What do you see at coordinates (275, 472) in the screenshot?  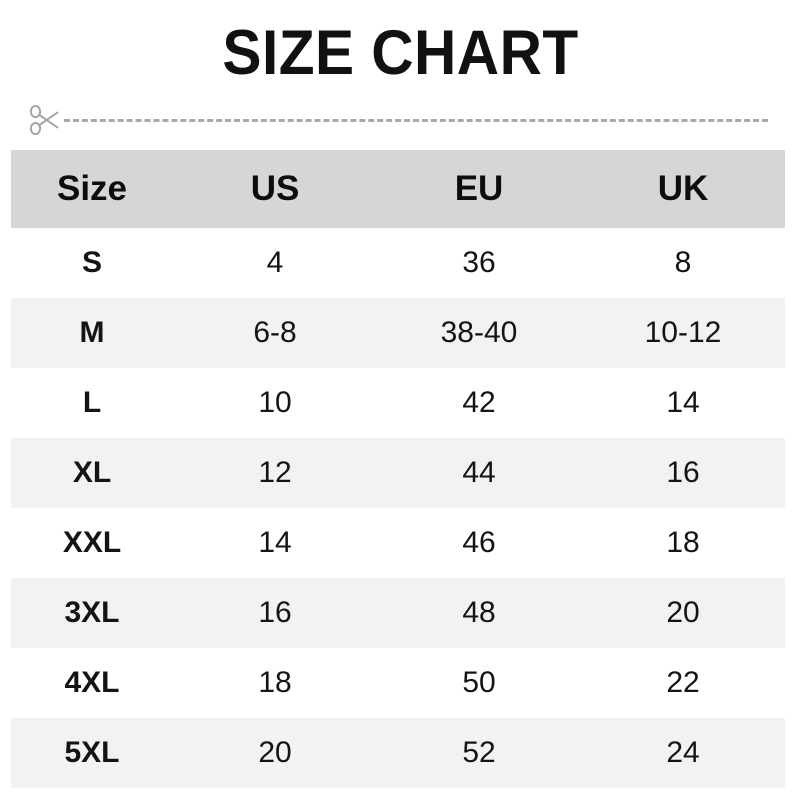 I see `cell-us: 12` at bounding box center [275, 472].